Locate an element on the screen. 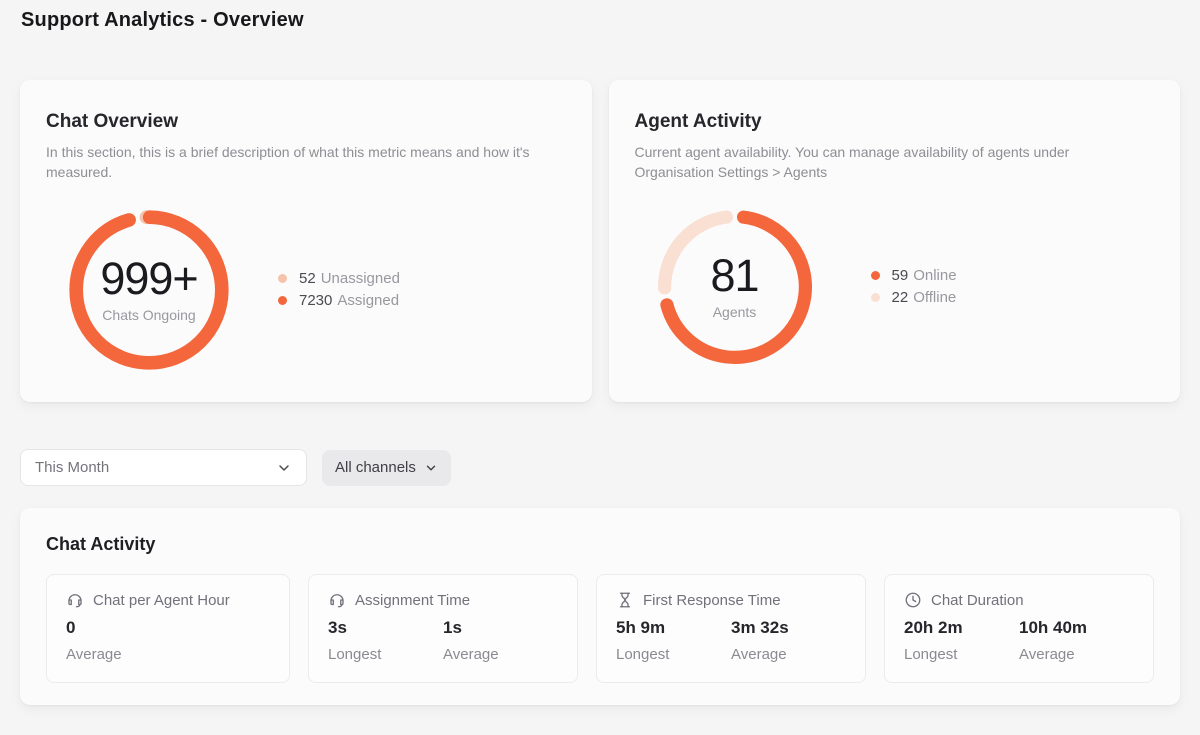 This screenshot has height=735, width=1200. metric-stats: 5h 9m Longest 3m 32s Average is located at coordinates (731, 640).